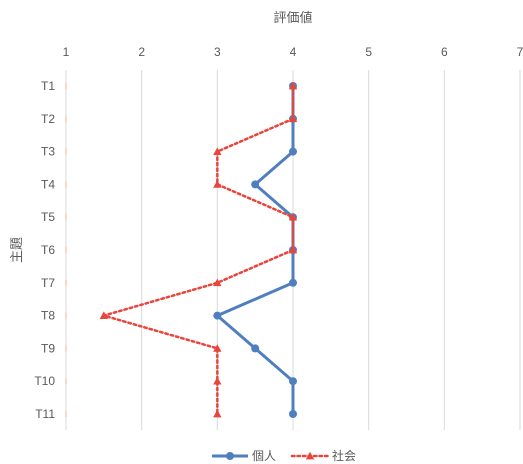 The width and height of the screenshot is (523, 464). I want to click on x-tick-labels: 1 2 3 4 5 6 7, so click(293, 52).